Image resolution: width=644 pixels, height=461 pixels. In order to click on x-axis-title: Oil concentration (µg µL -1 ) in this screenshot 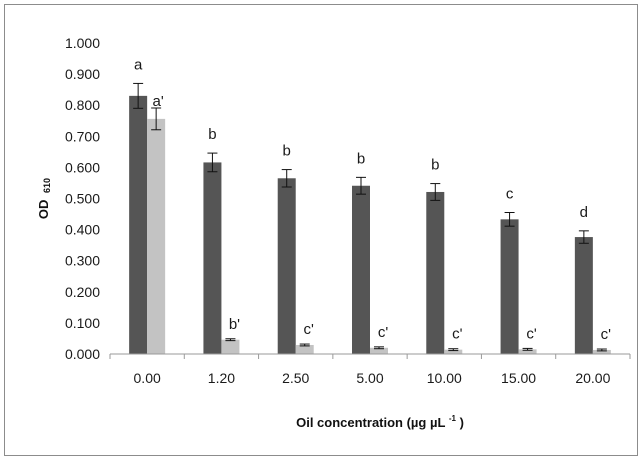, I will do `click(380, 419)`.